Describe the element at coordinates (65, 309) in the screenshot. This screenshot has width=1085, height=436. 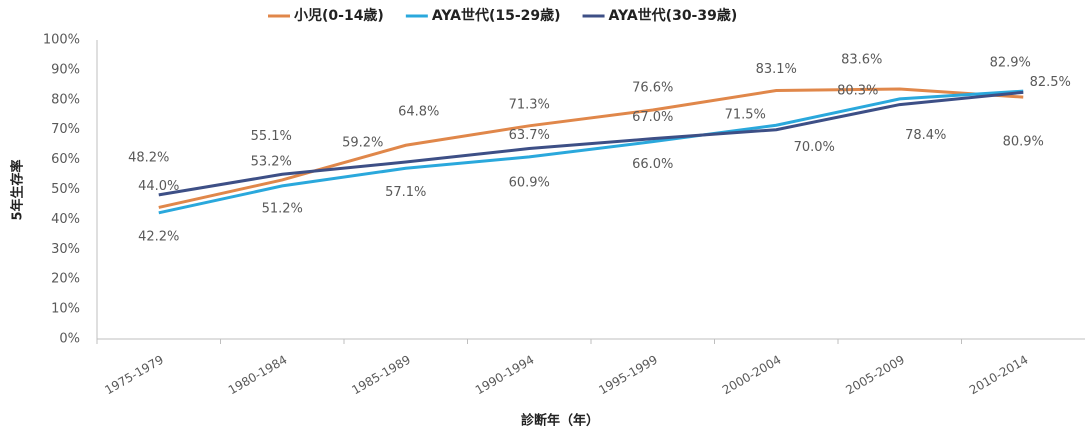
I see `y-tick-label: 10%` at that location.